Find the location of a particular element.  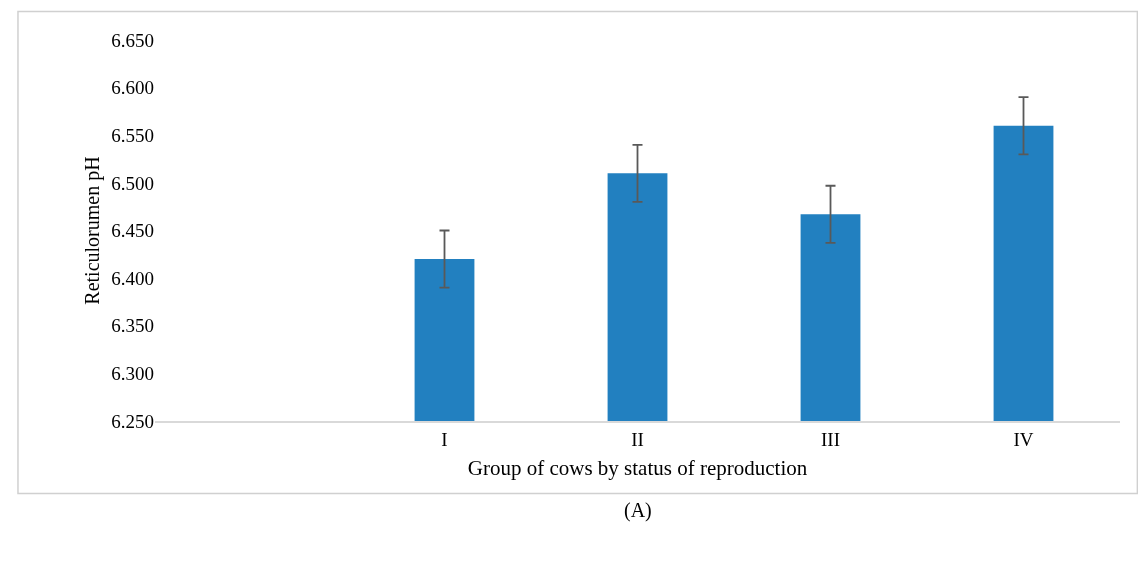

y-tick-label: 6.450 is located at coordinates (132, 231).